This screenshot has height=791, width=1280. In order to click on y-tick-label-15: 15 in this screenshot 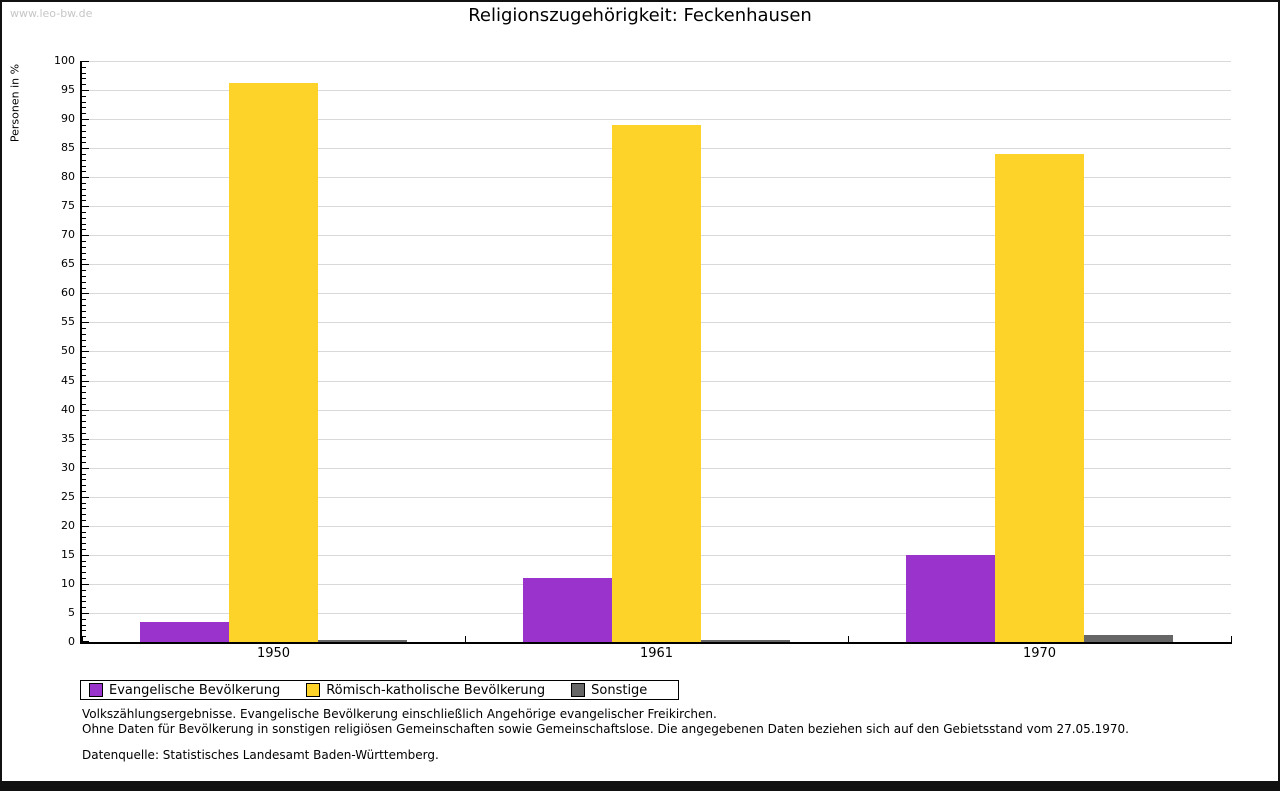, I will do `click(68, 554)`.